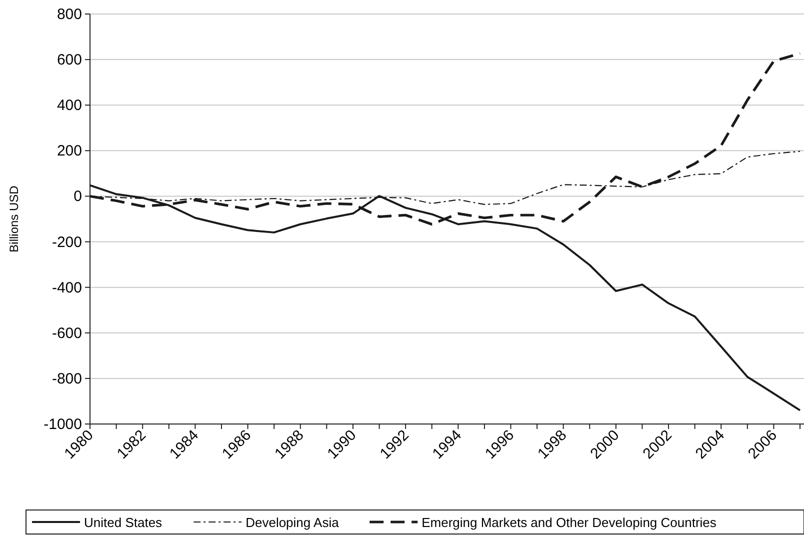 The height and width of the screenshot is (535, 804). Describe the element at coordinates (67, 333) in the screenshot. I see `y-tick-label: -600` at that location.